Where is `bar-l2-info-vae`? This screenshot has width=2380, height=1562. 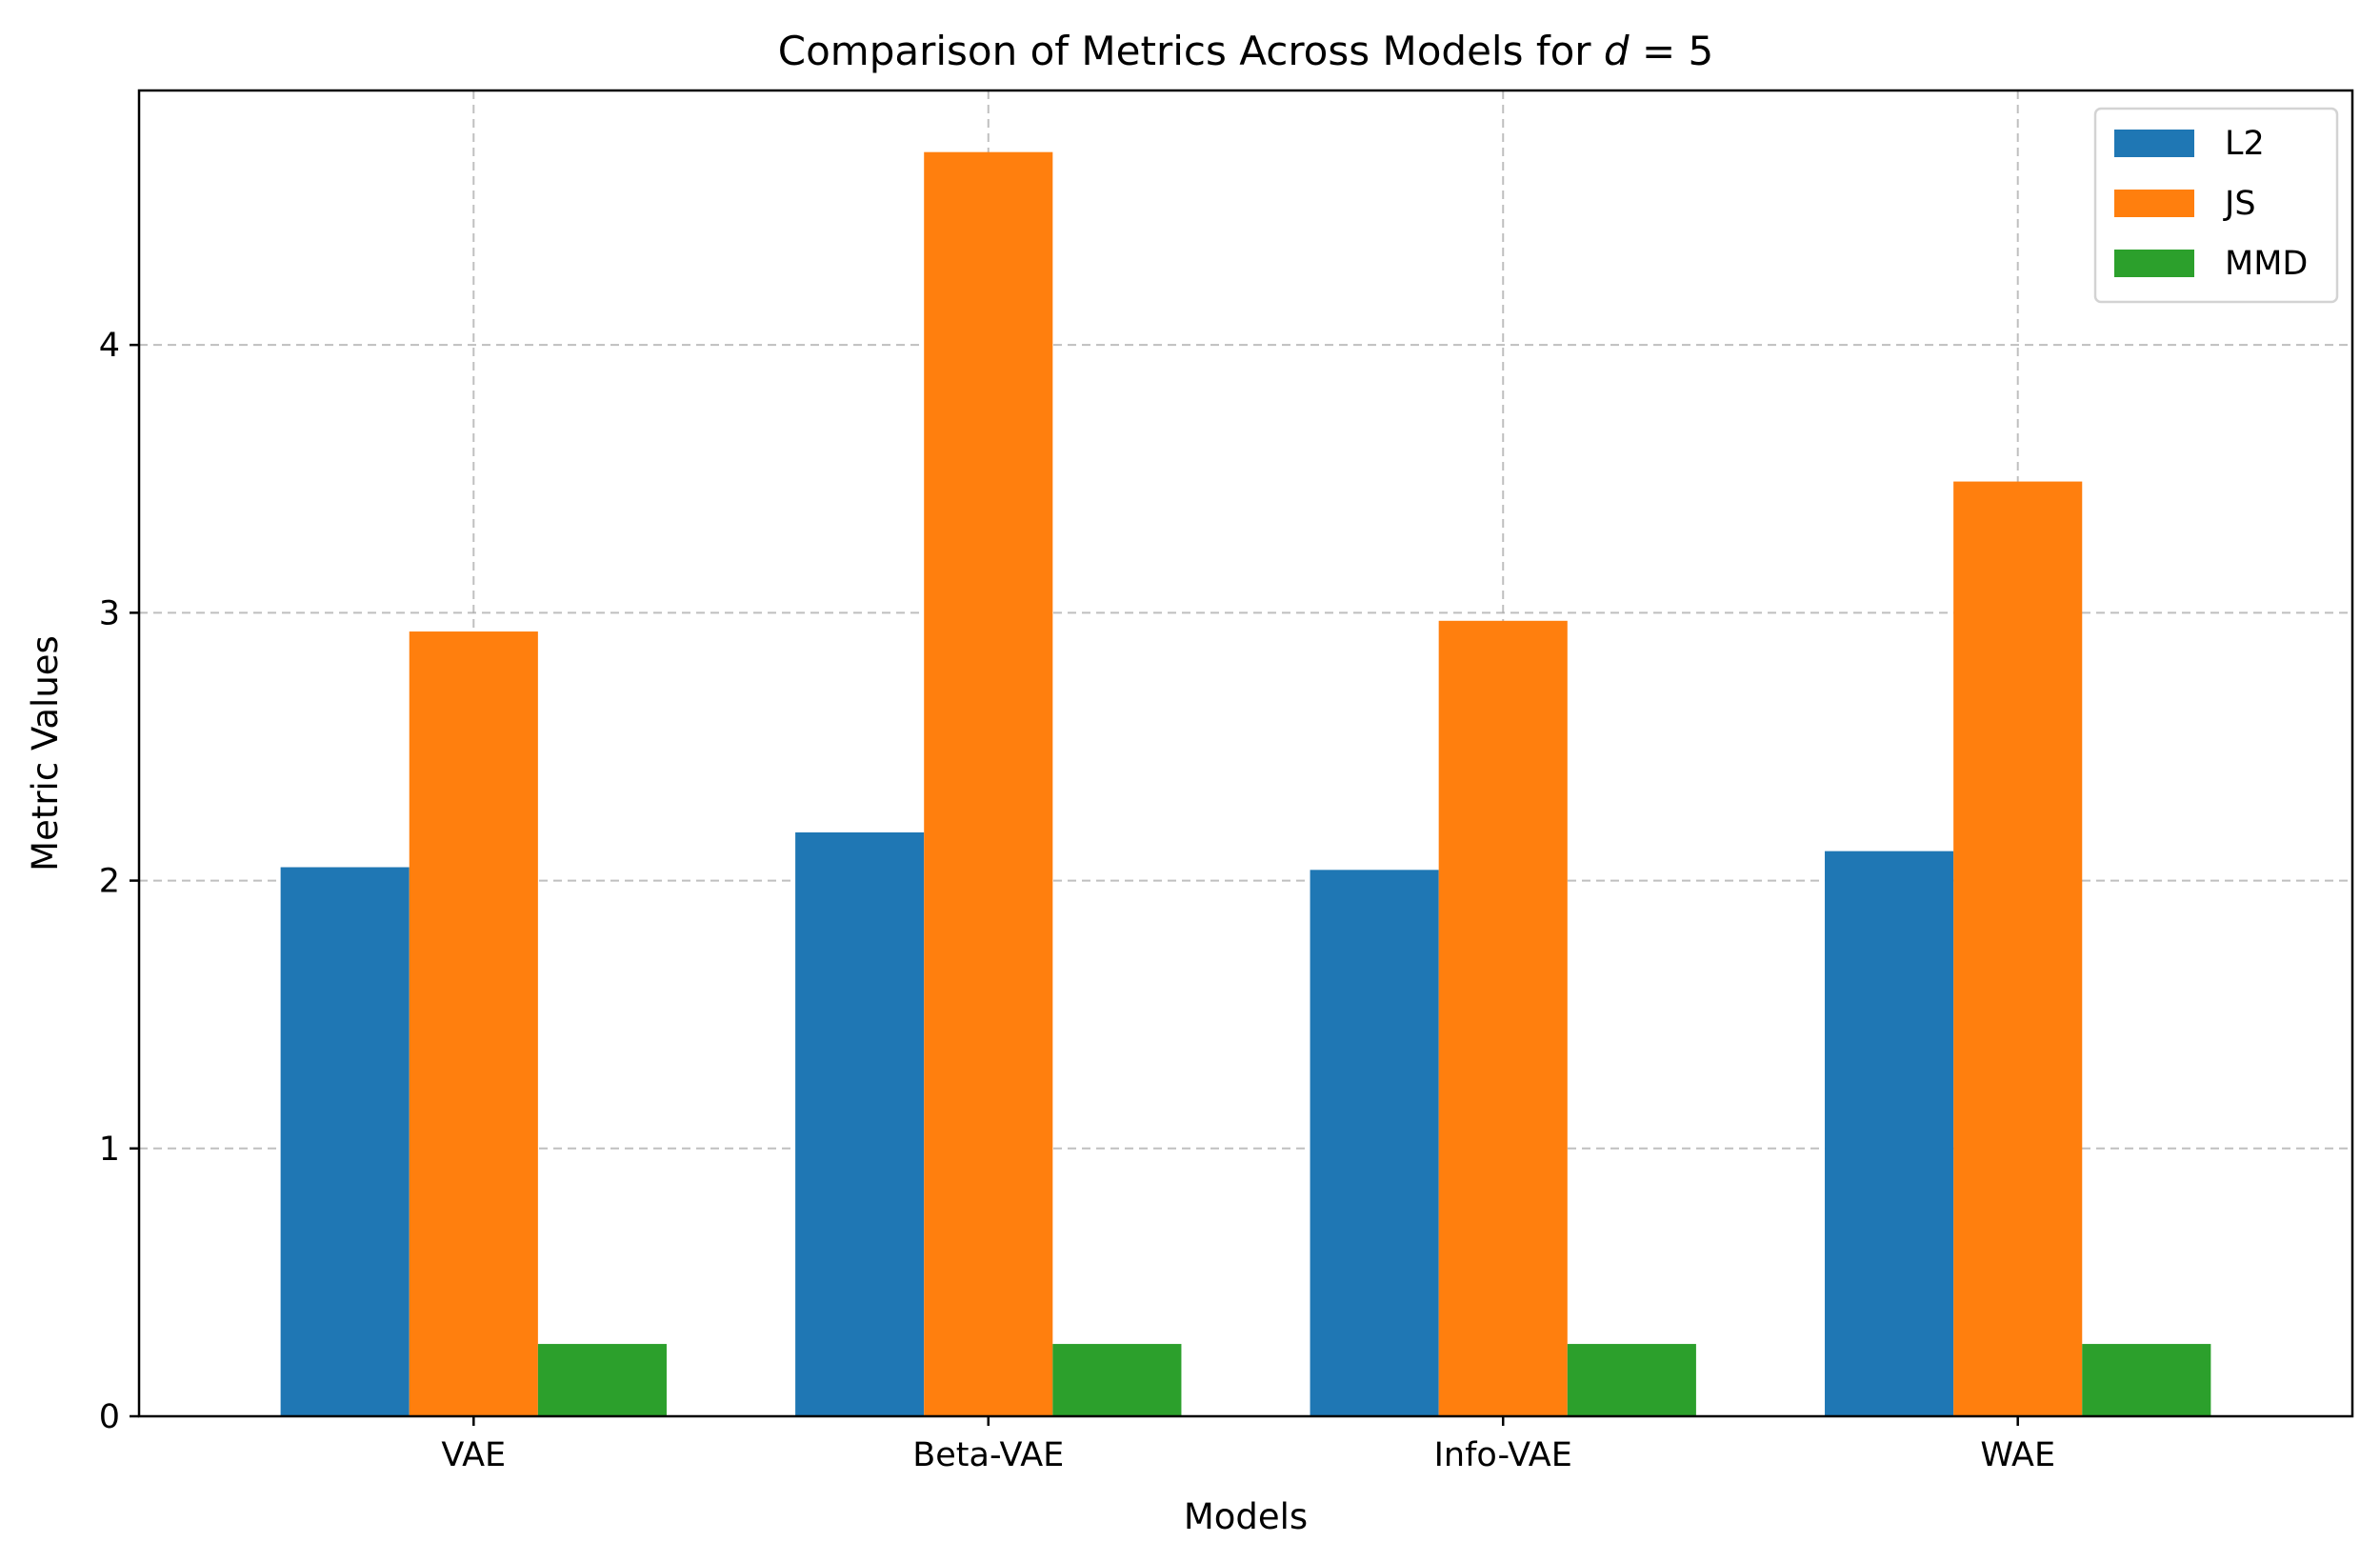 bar-l2-info-vae is located at coordinates (1374, 1143).